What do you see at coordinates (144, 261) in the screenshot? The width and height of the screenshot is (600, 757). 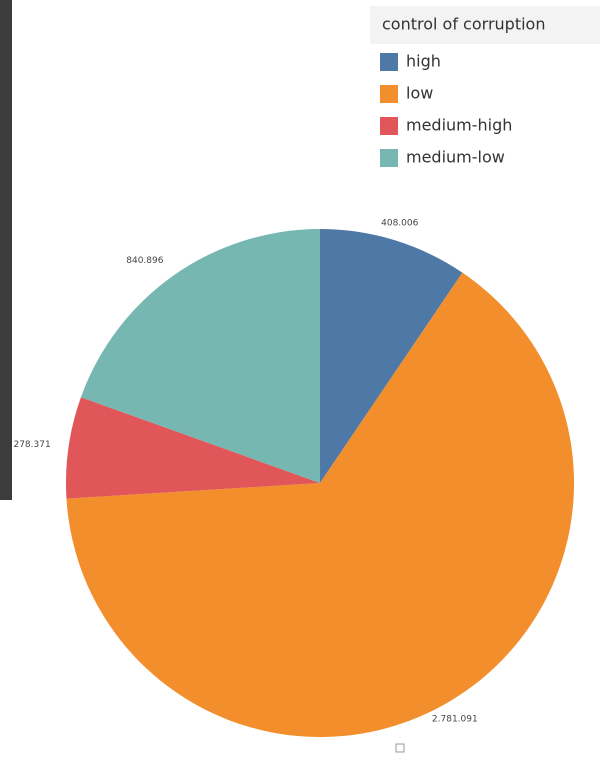 I see `value-label: 840.896` at bounding box center [144, 261].